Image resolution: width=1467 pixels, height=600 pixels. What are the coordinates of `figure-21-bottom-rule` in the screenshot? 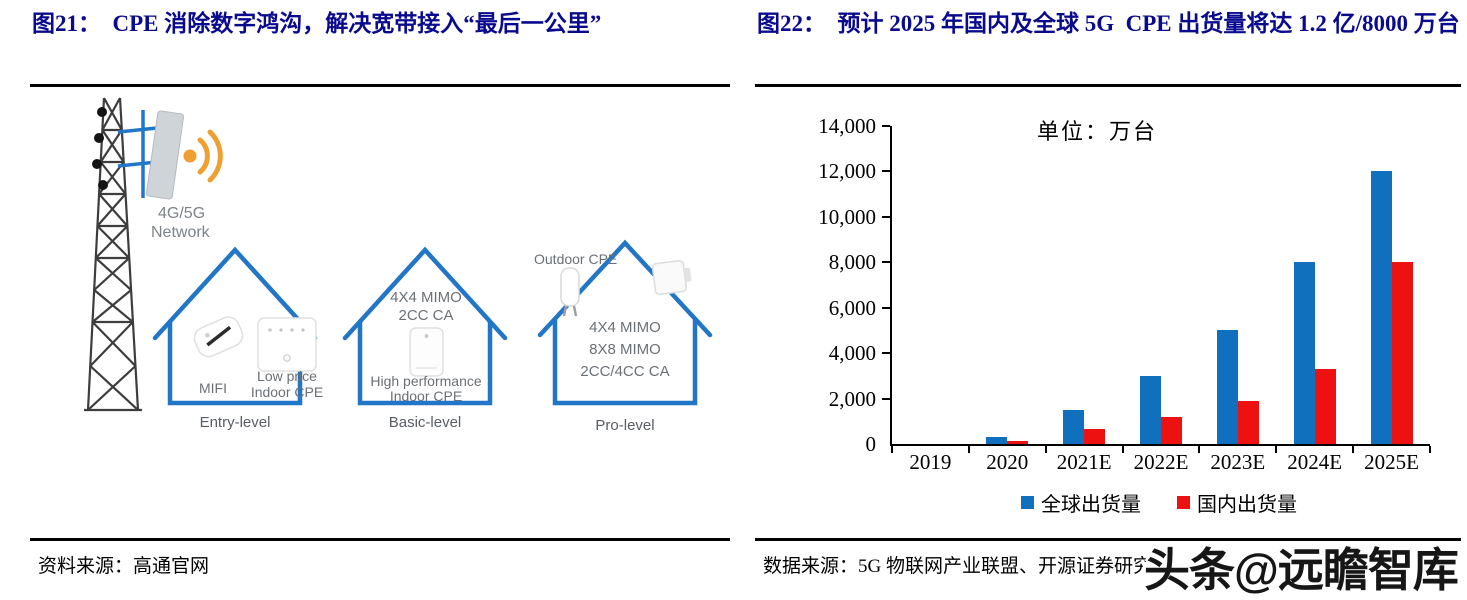 It's located at (380, 539).